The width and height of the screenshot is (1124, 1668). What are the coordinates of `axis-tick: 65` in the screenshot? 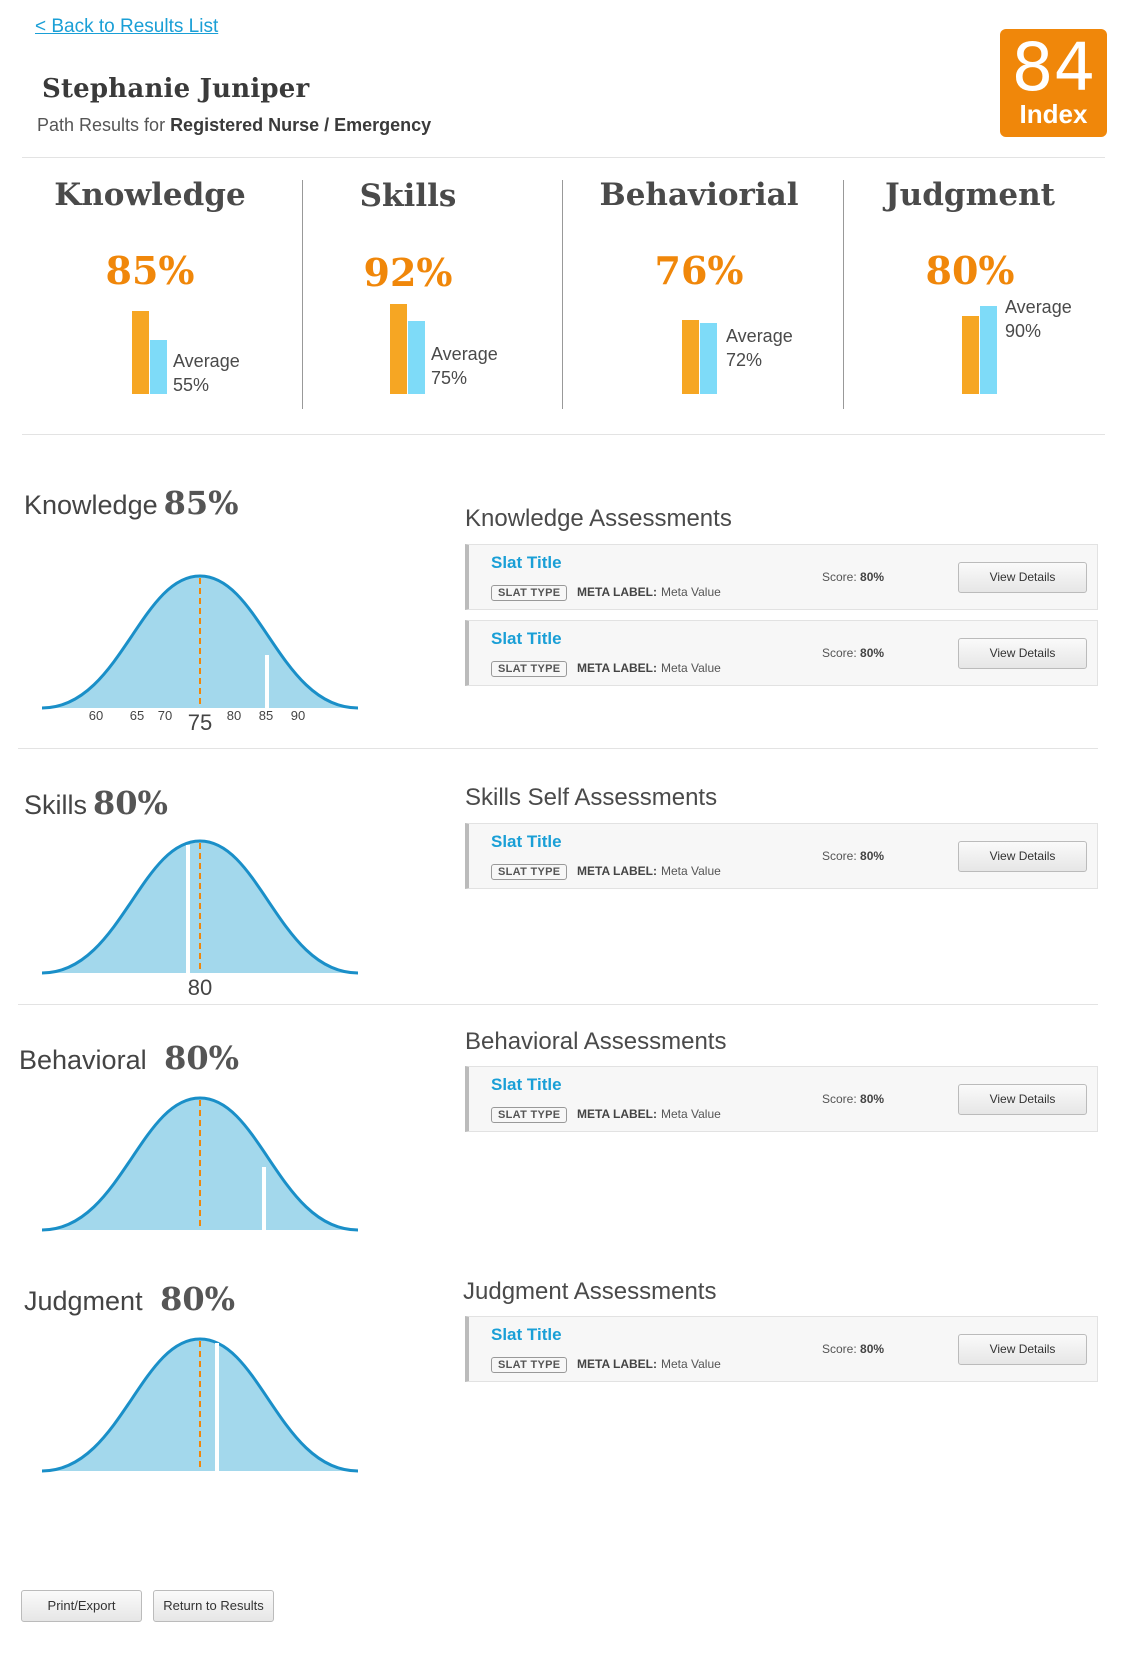 It's located at (137, 715).